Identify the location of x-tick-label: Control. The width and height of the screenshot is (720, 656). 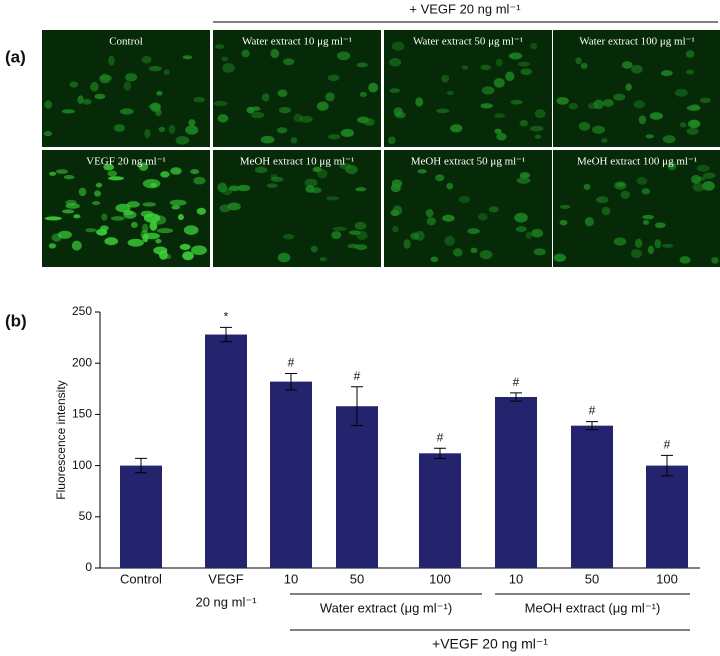
(141, 578).